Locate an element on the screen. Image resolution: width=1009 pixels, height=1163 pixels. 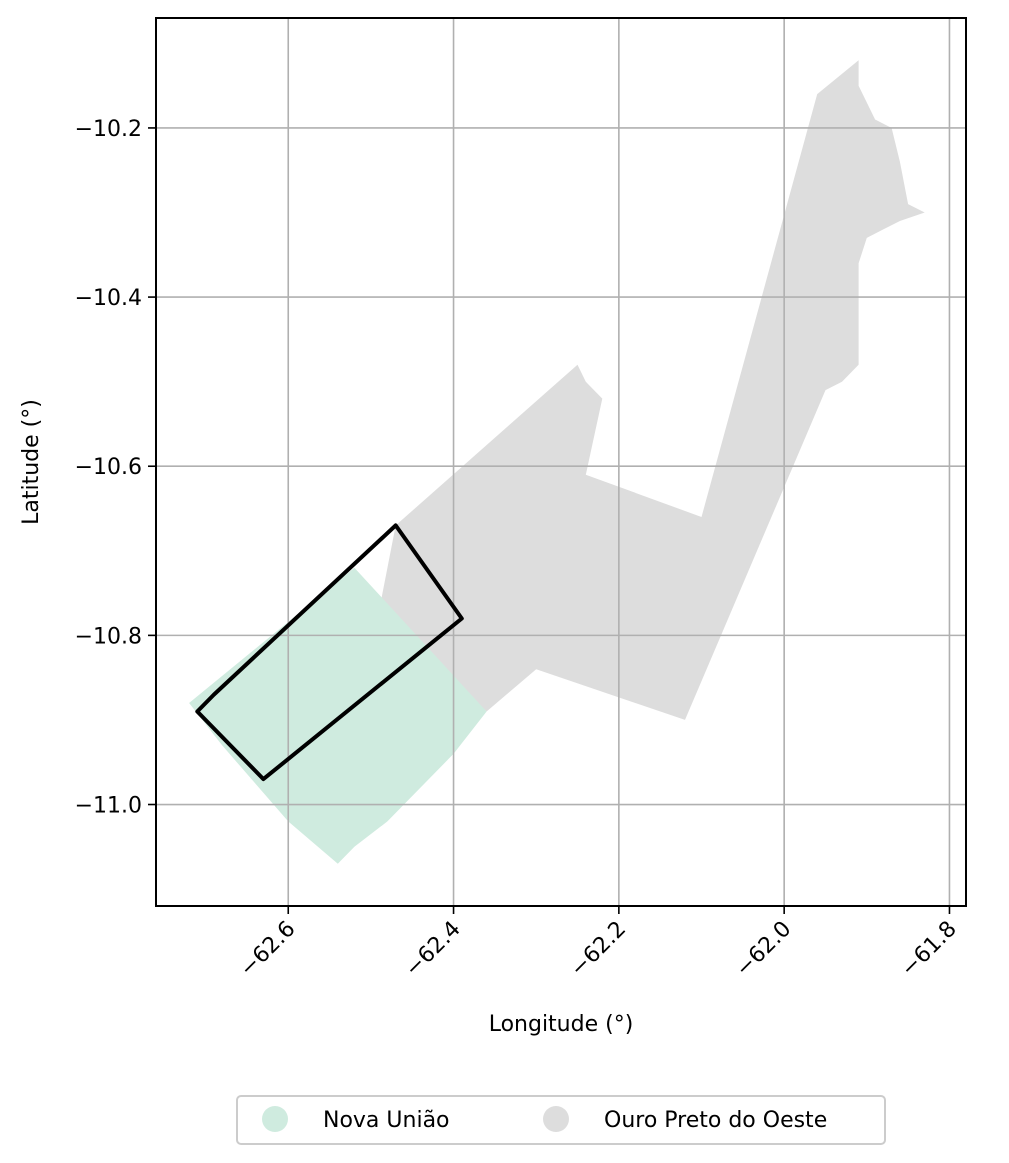
y-tick-label: −11.0 is located at coordinates (108, 806).